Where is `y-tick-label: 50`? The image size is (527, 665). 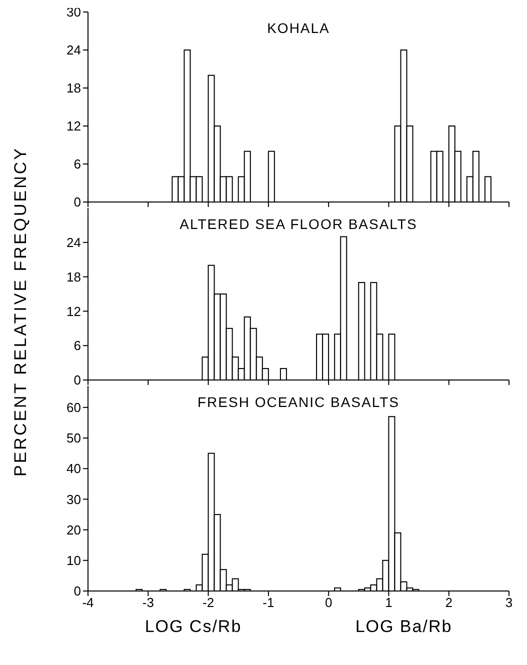
y-tick-label: 50 is located at coordinates (73, 438).